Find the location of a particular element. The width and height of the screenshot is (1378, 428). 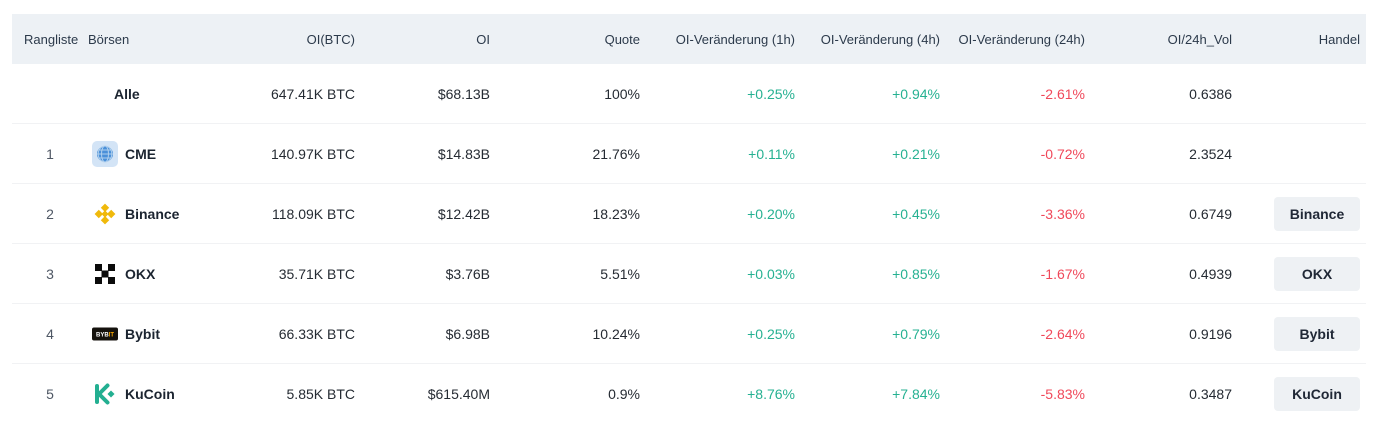

oi-change-4h-cell: +0.45% is located at coordinates (916, 213).